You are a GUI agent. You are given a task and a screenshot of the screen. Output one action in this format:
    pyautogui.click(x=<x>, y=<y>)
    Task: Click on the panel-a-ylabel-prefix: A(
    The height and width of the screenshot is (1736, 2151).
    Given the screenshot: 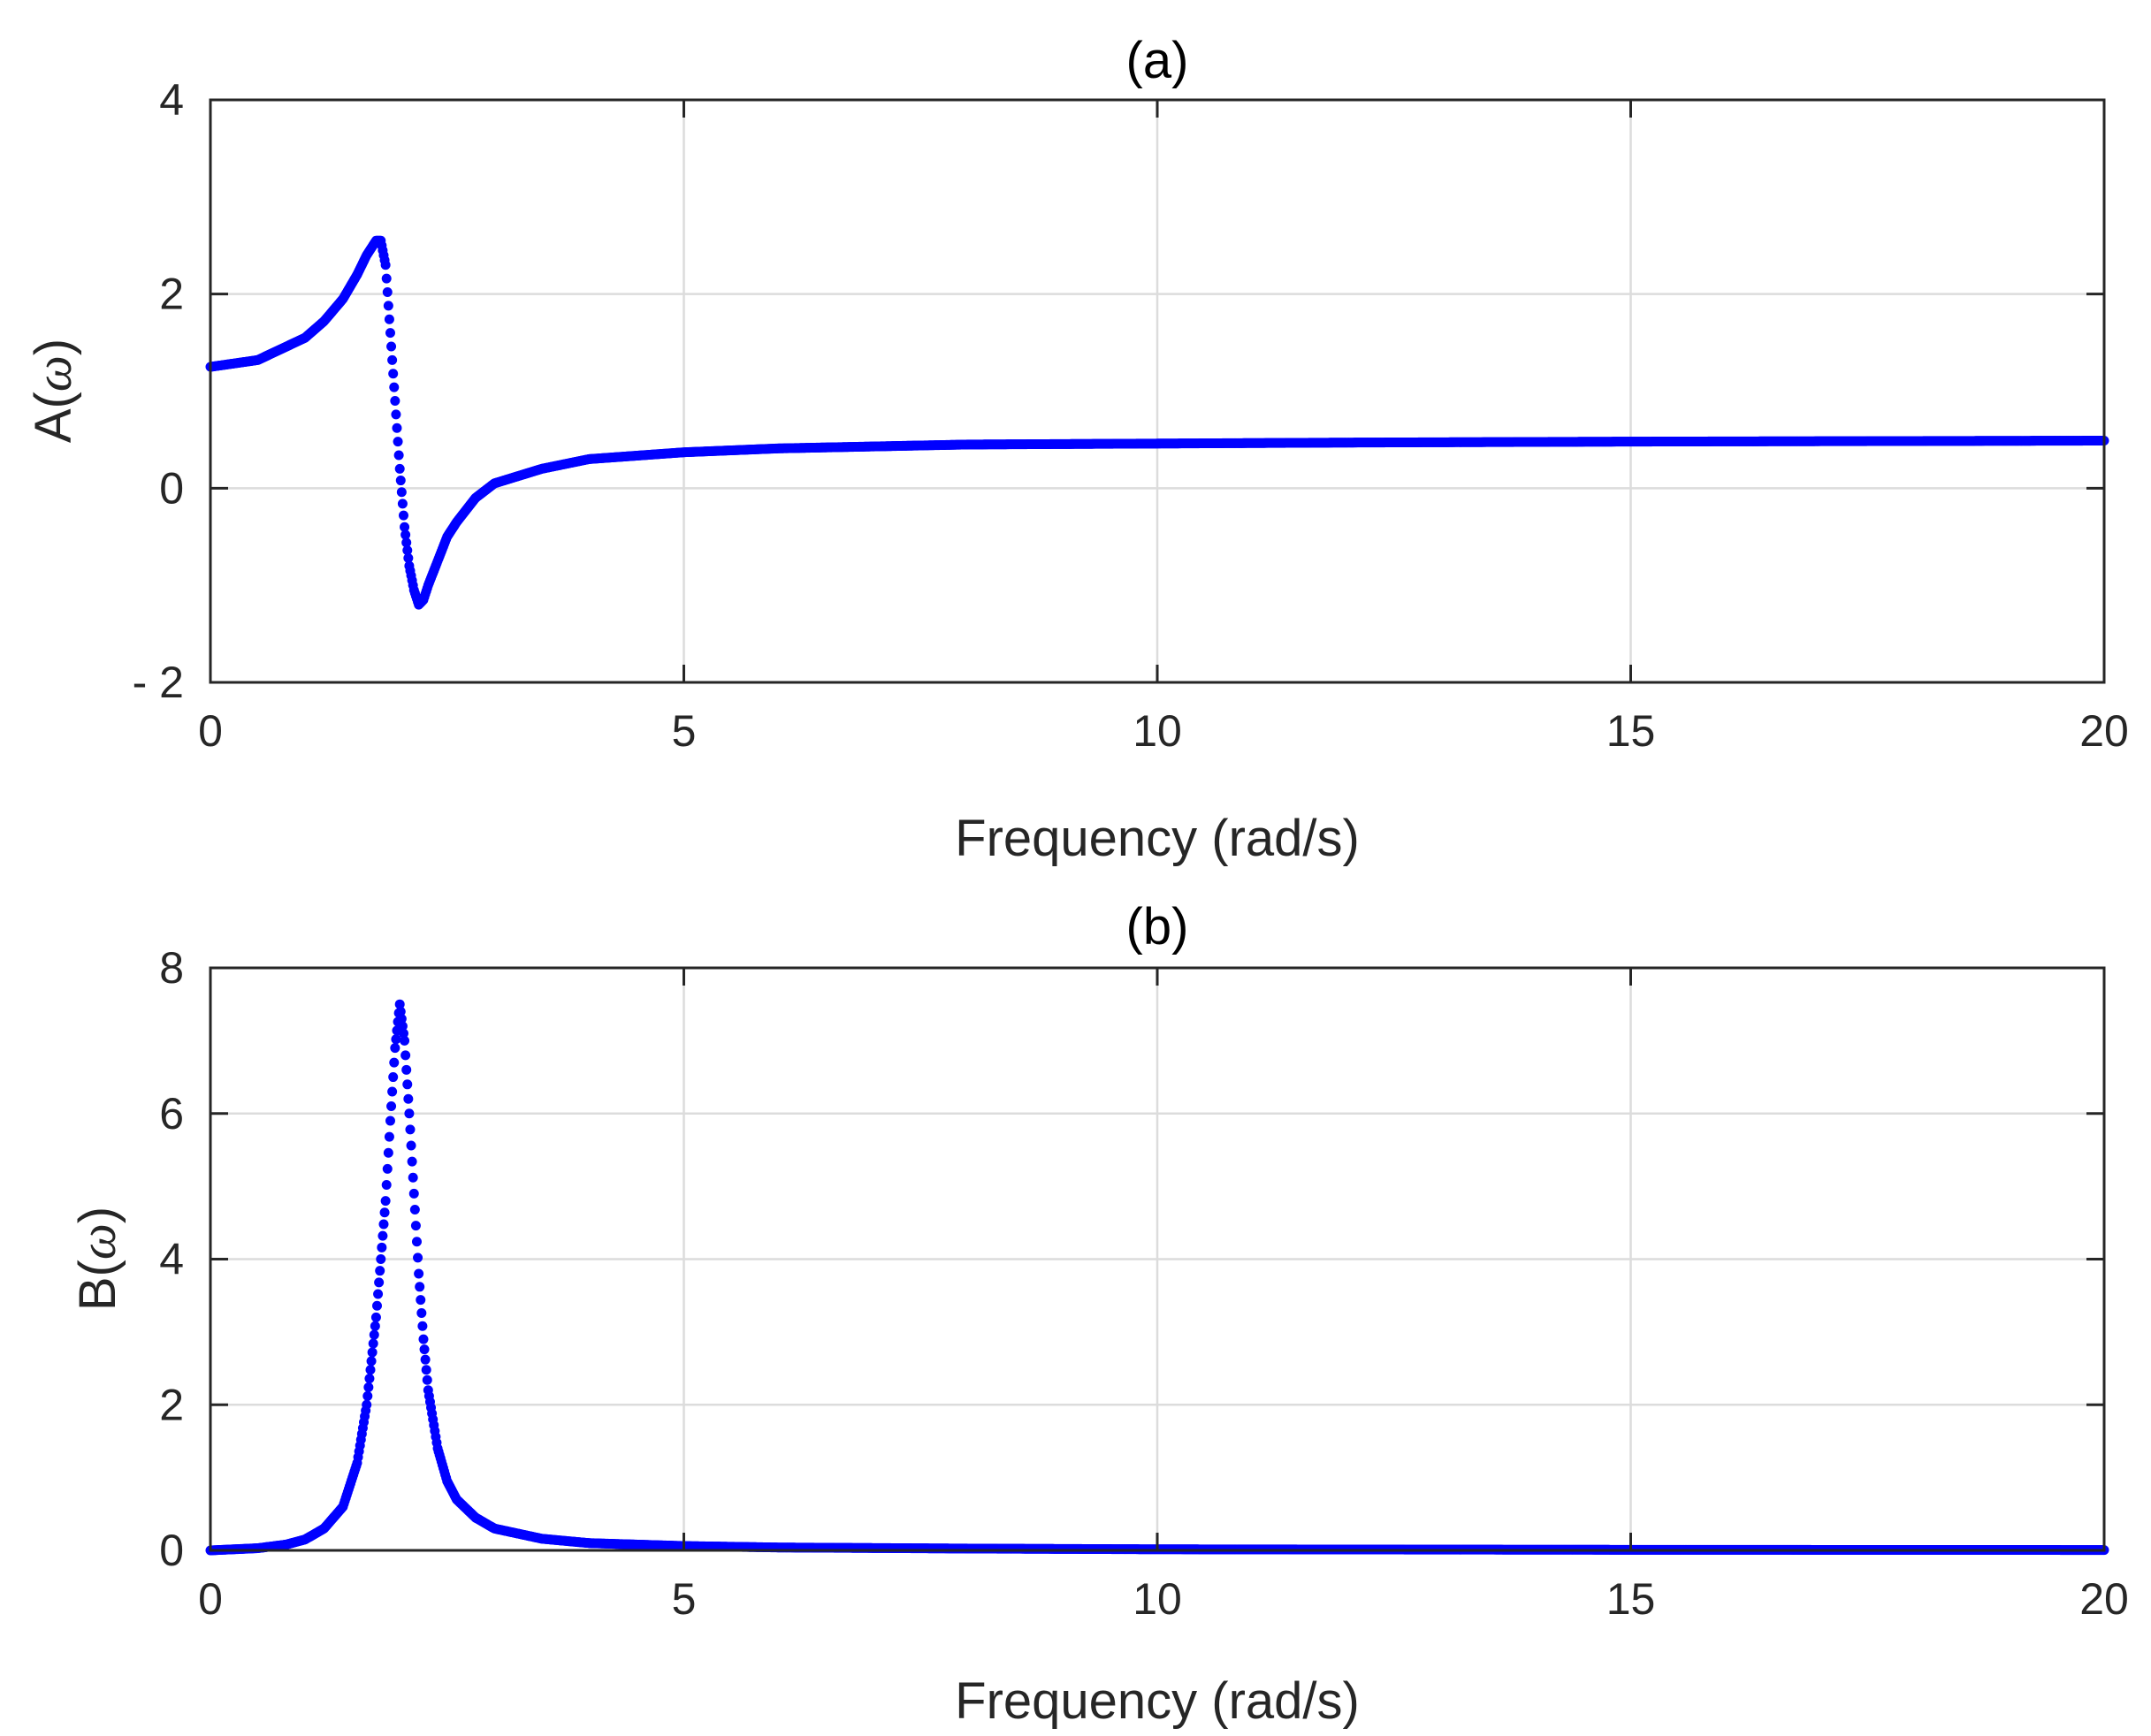 What is the action you would take?
    pyautogui.click(x=53, y=417)
    